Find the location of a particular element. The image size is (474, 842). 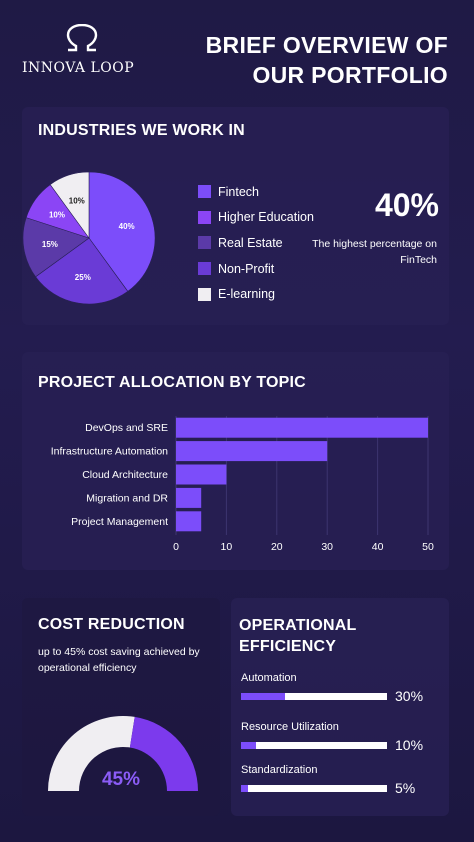

legend-item: E-learning is located at coordinates (256, 294).